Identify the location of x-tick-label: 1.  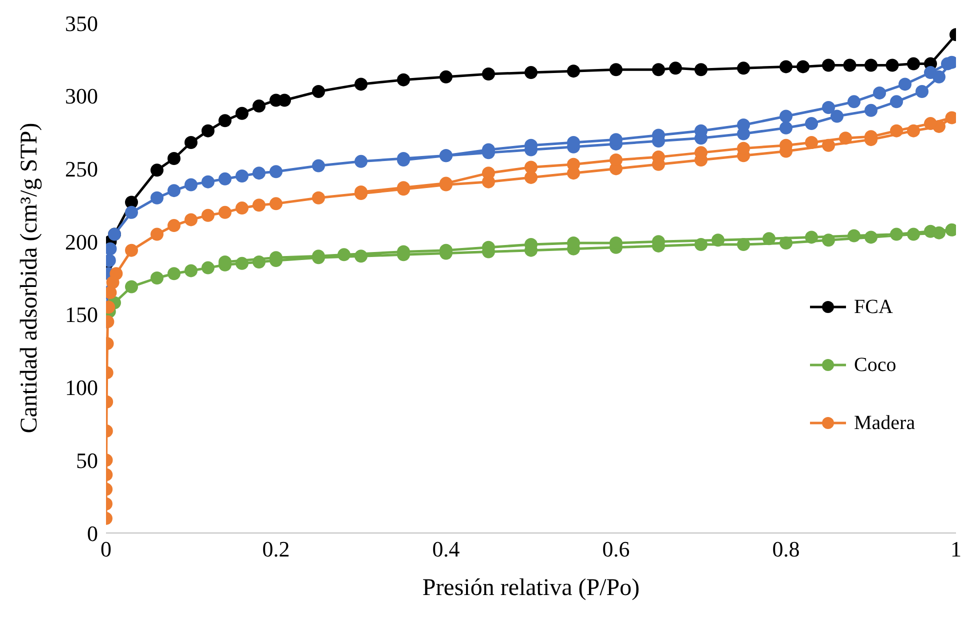
(956, 549).